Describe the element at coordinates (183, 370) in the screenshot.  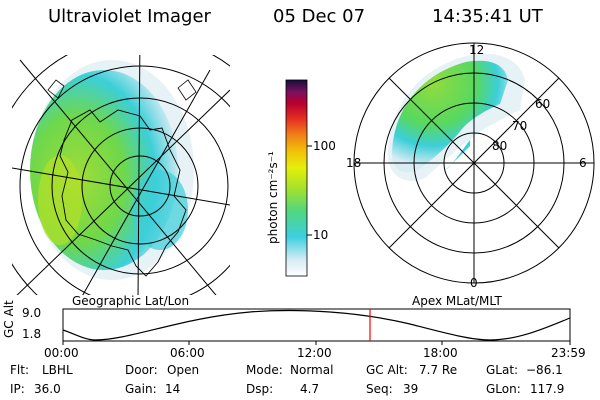
I see `door-value: Open` at that location.